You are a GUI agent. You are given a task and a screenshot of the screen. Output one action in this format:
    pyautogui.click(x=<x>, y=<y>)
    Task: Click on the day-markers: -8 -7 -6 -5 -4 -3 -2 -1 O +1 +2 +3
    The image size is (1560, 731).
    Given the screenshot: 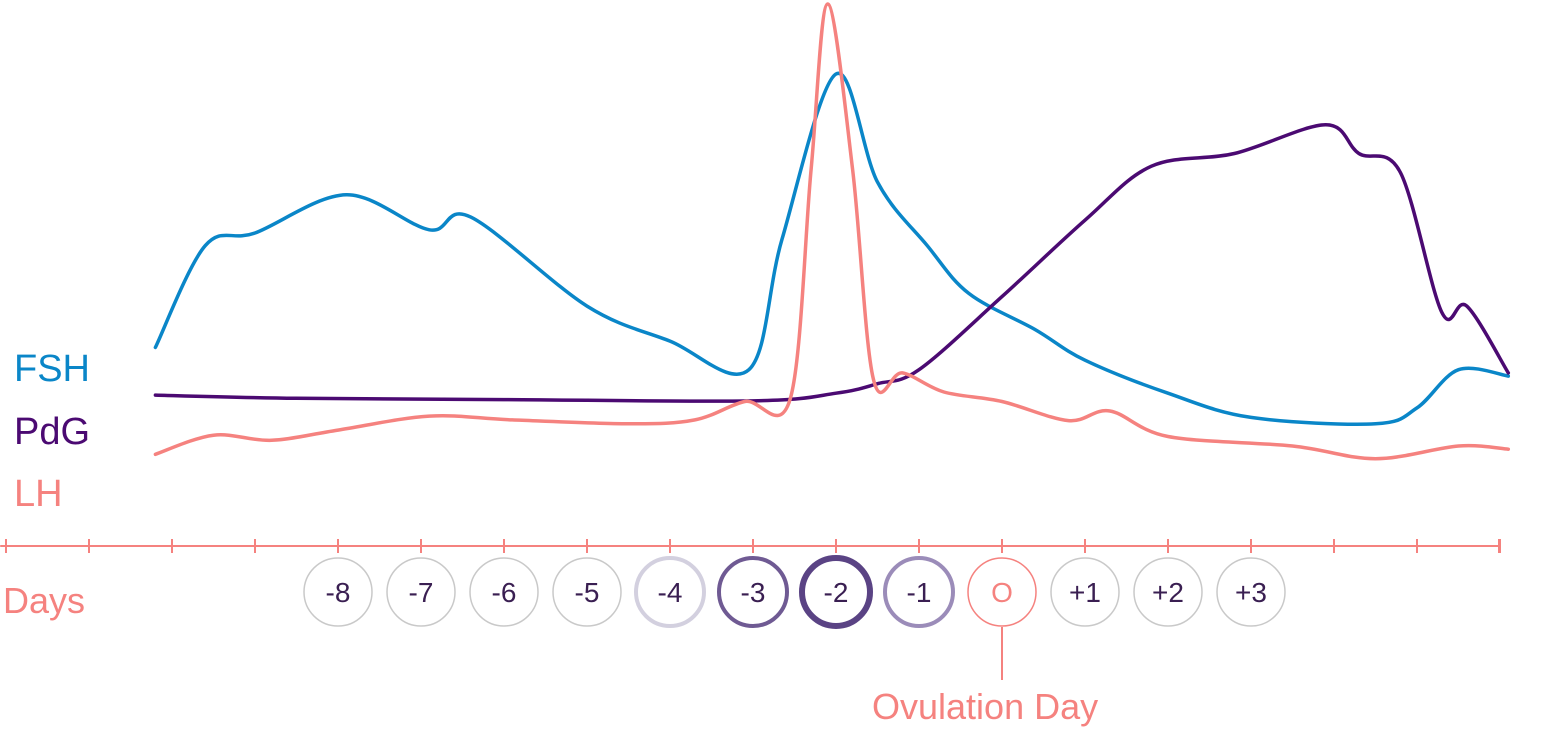 What is the action you would take?
    pyautogui.click(x=794, y=592)
    